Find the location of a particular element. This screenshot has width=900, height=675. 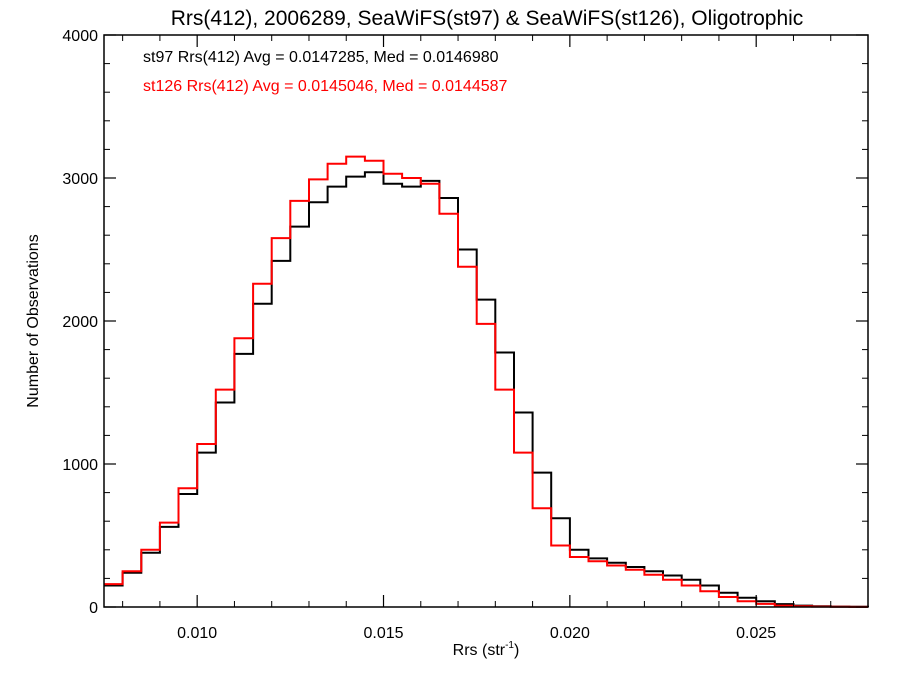

x-tick-label-2: 0.020 is located at coordinates (570, 633).